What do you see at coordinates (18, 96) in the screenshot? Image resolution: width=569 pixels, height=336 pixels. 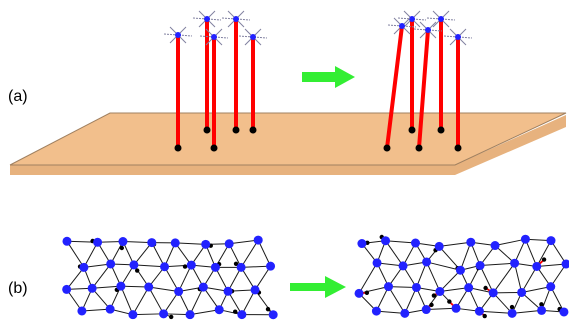 I see `panel-label-a: (a)` at bounding box center [18, 96].